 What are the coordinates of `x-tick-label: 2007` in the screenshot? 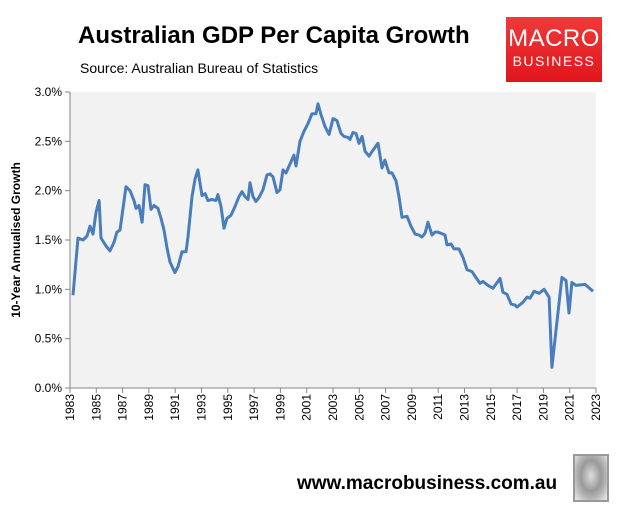 It's located at (386, 407).